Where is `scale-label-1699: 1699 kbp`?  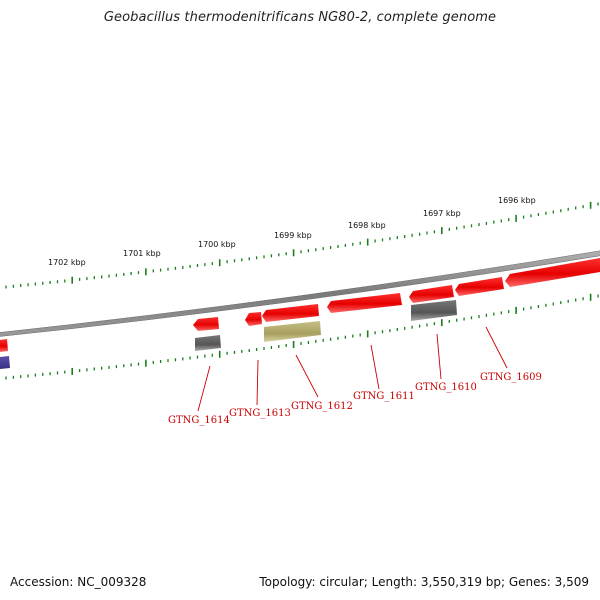 scale-label-1699: 1699 kbp is located at coordinates (293, 235).